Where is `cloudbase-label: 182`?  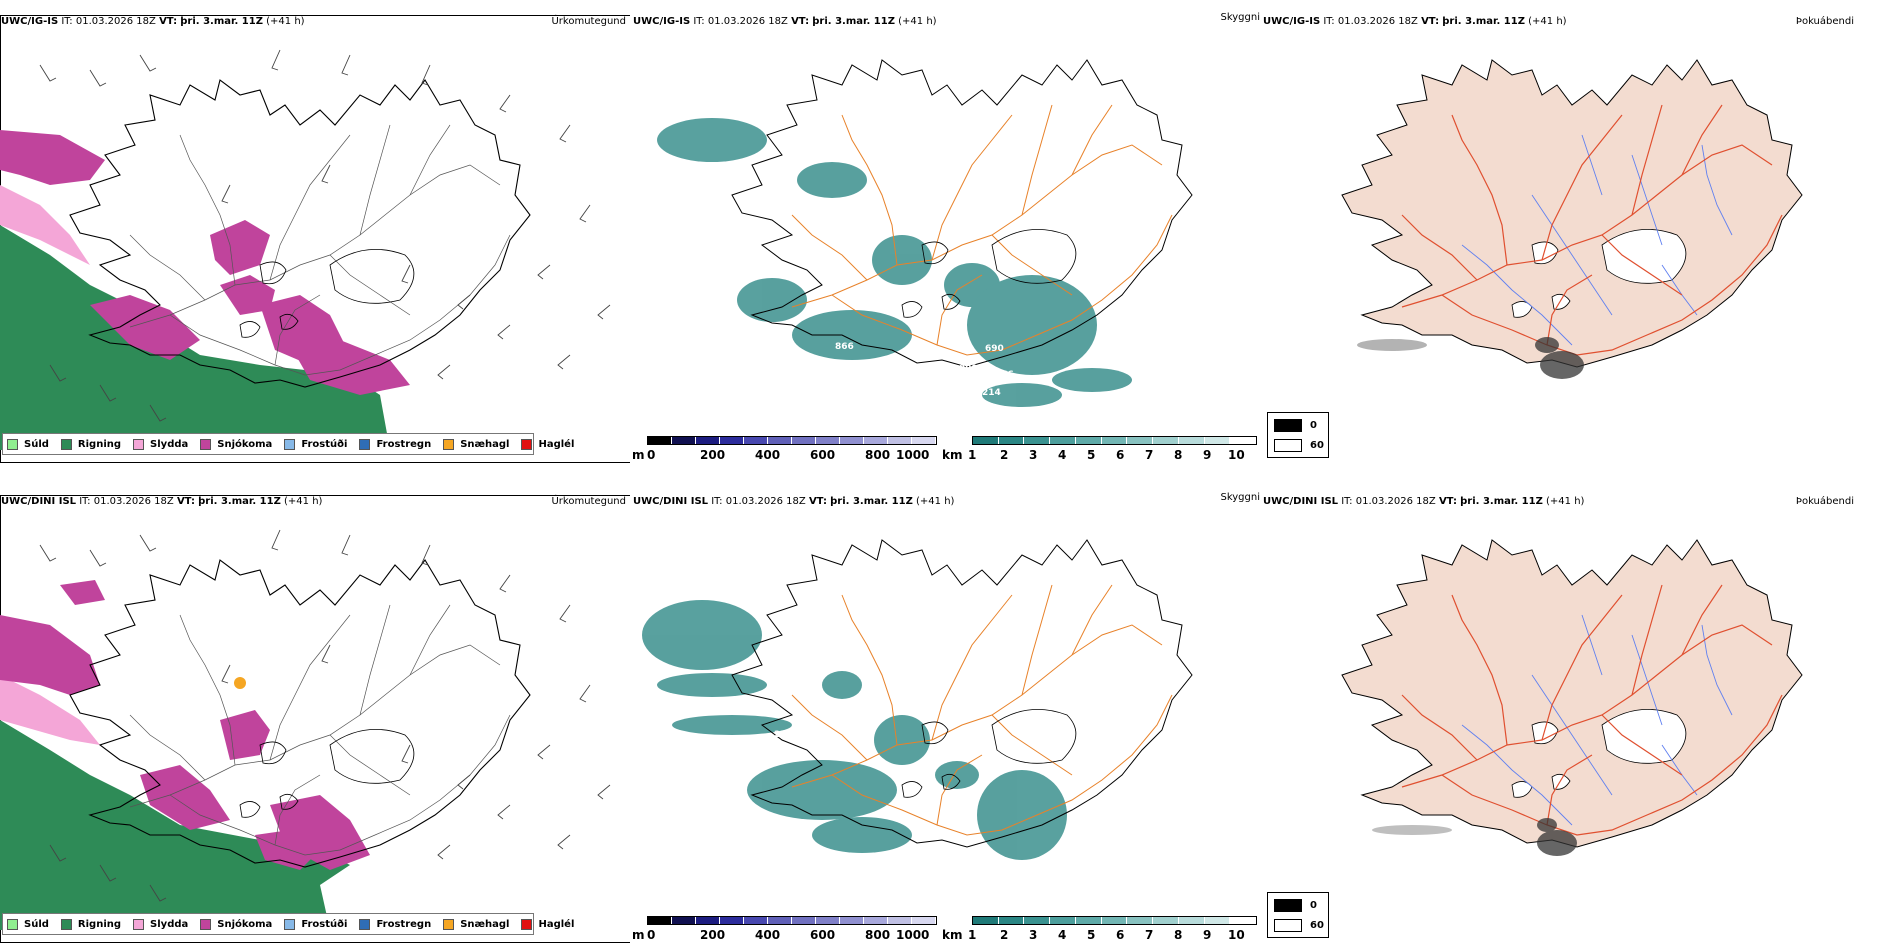 cloudbase-label: 182 is located at coordinates (964, 389).